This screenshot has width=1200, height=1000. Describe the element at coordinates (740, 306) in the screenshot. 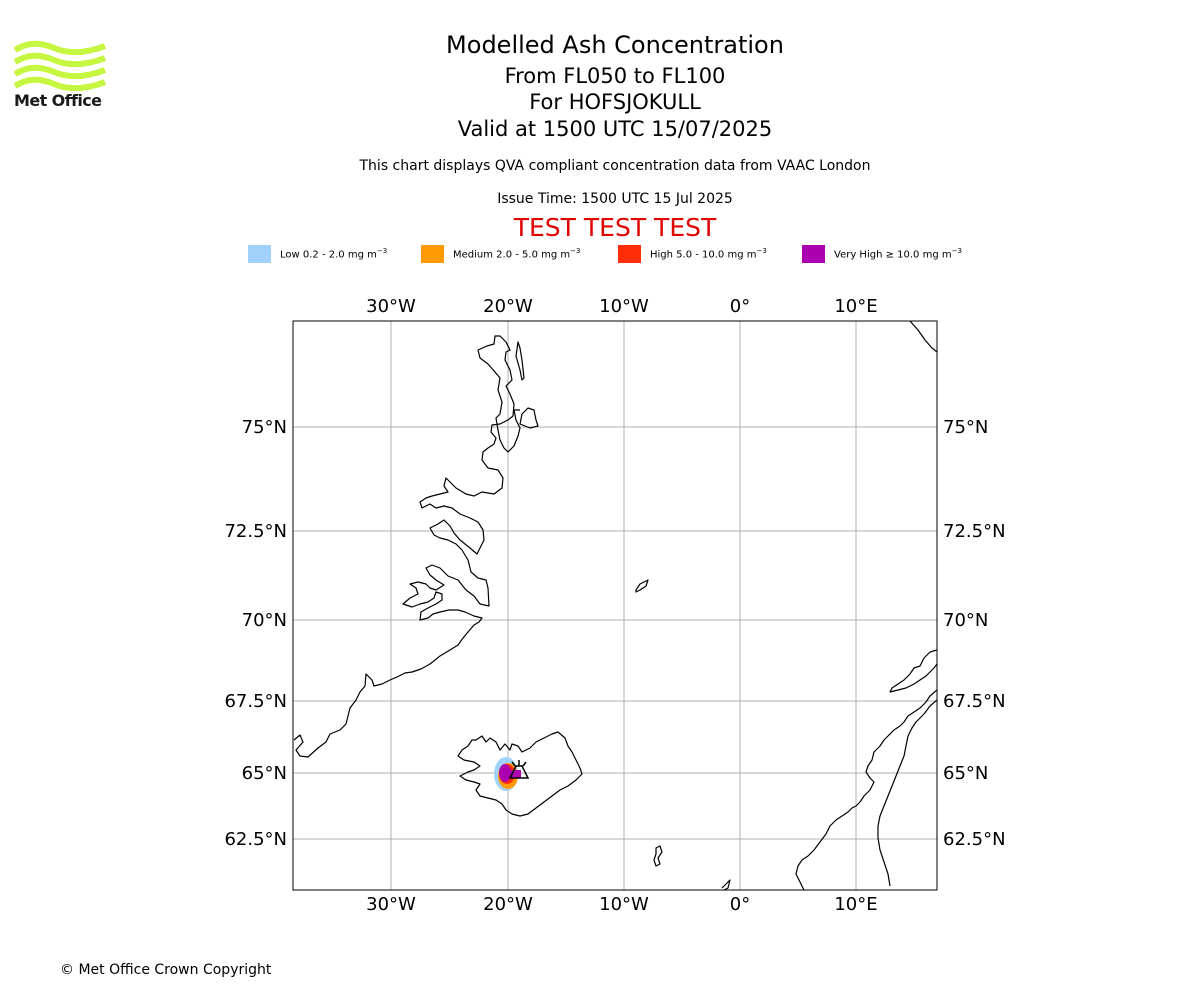

I see `lon-tick-top: 0°` at that location.